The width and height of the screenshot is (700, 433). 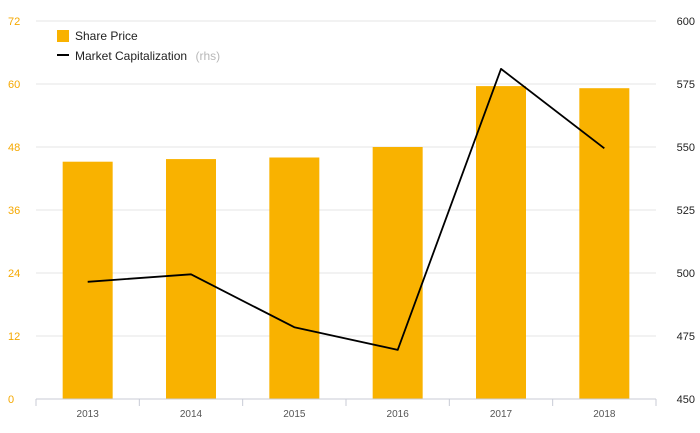 I want to click on y-left-tick-label: 48, so click(x=14, y=148).